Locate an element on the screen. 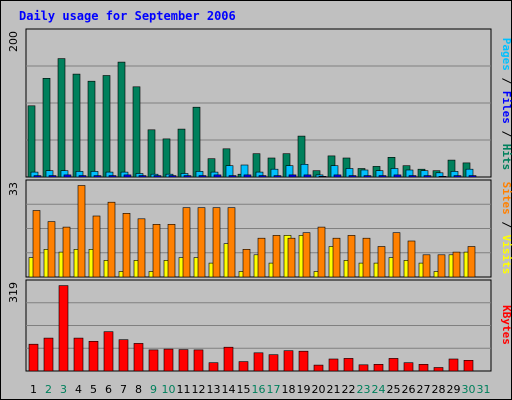 The image size is (512, 400). day-label-13: 13 is located at coordinates (214, 389).